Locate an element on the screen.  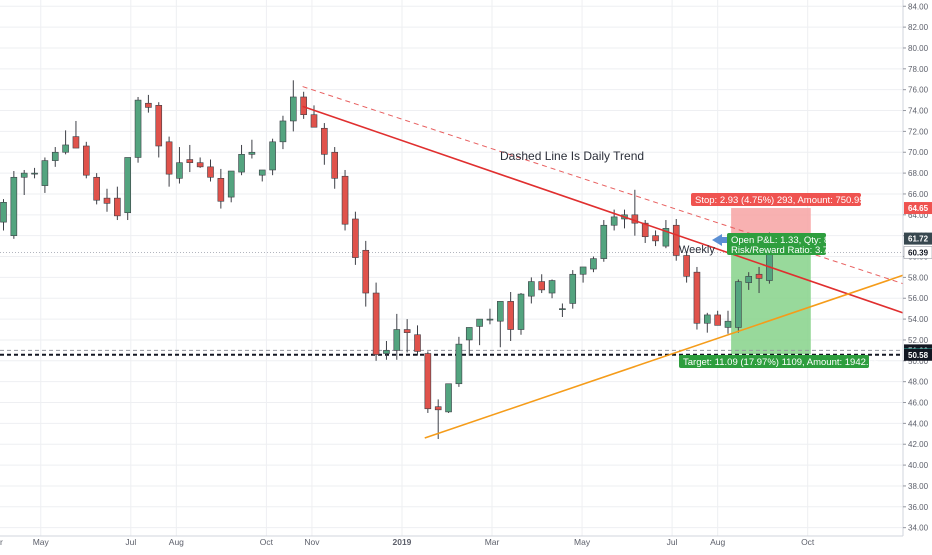
price-tag-label: 50.58 is located at coordinates (918, 355).